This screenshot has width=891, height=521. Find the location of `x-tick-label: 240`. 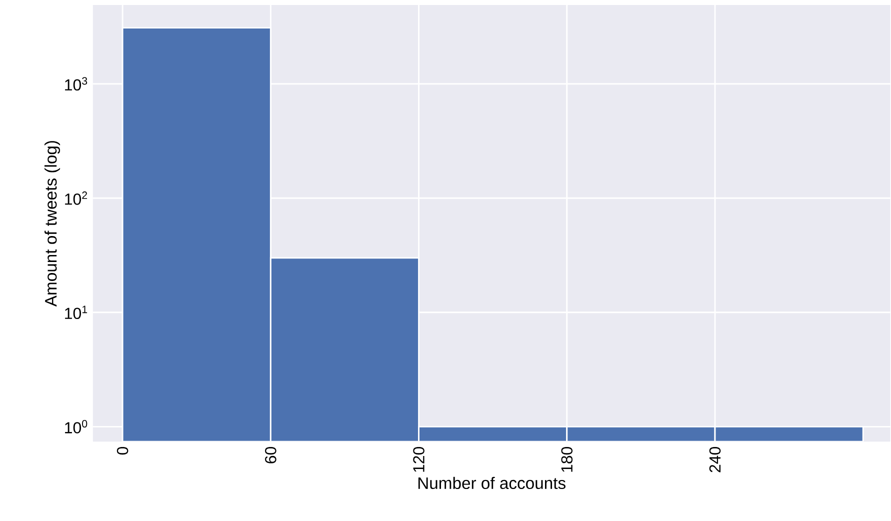

x-tick-label: 240 is located at coordinates (715, 459).